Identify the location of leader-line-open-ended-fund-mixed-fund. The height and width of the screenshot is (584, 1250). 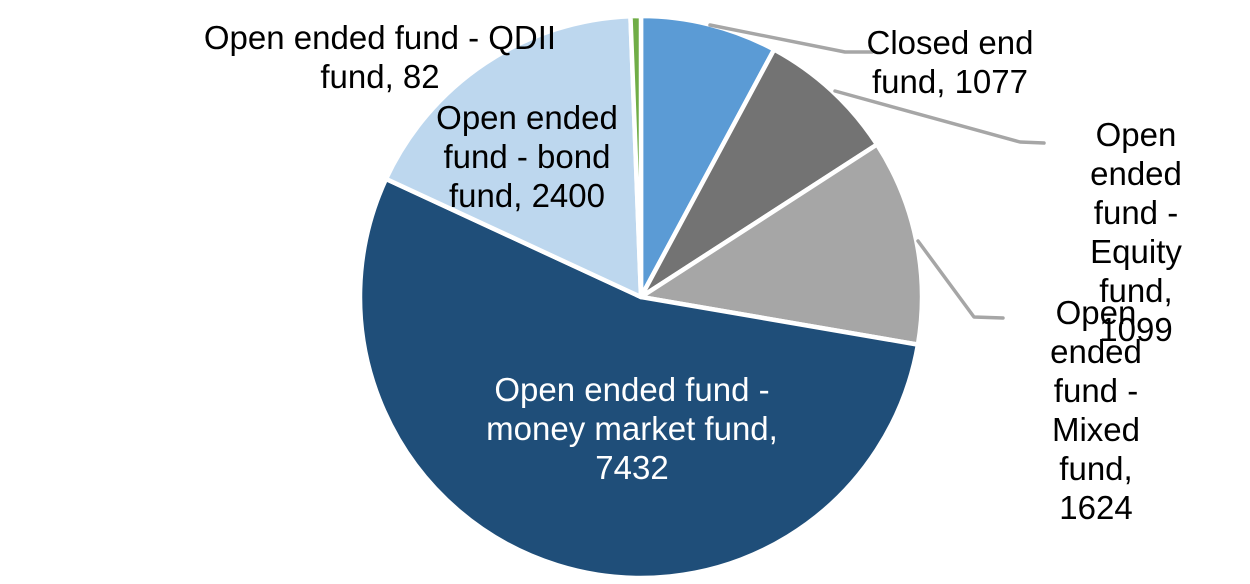
(960, 279).